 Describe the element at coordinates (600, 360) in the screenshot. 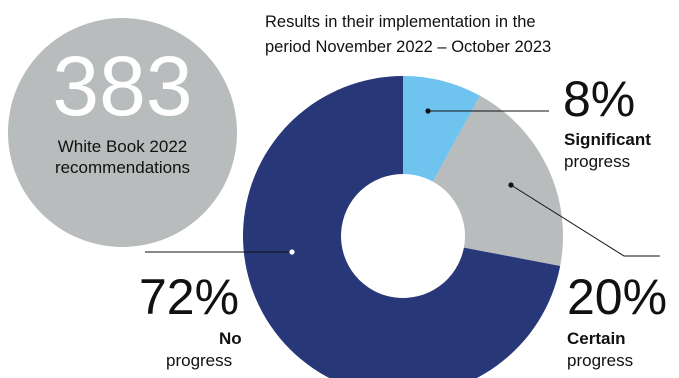

I see `certain-progress-label-rest: progress` at that location.